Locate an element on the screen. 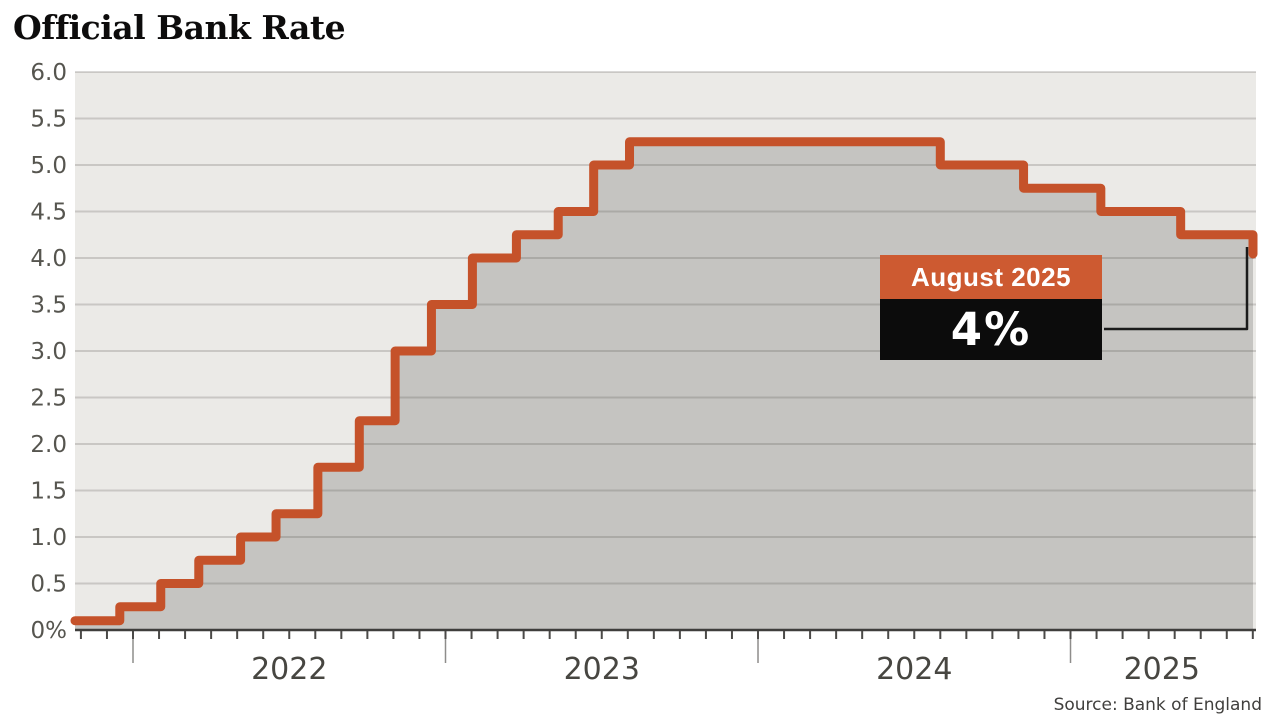  y-axis-label: 2.5 is located at coordinates (48, 399).